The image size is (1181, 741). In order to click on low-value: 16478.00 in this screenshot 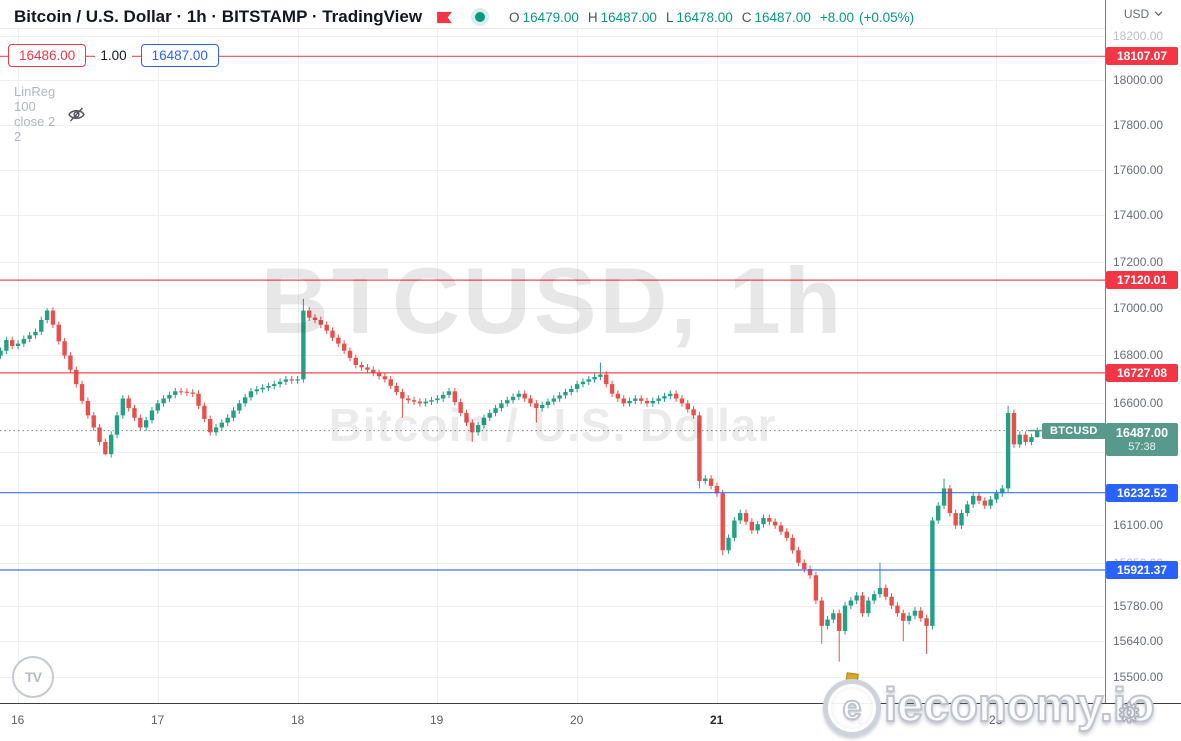, I will do `click(704, 17)`.